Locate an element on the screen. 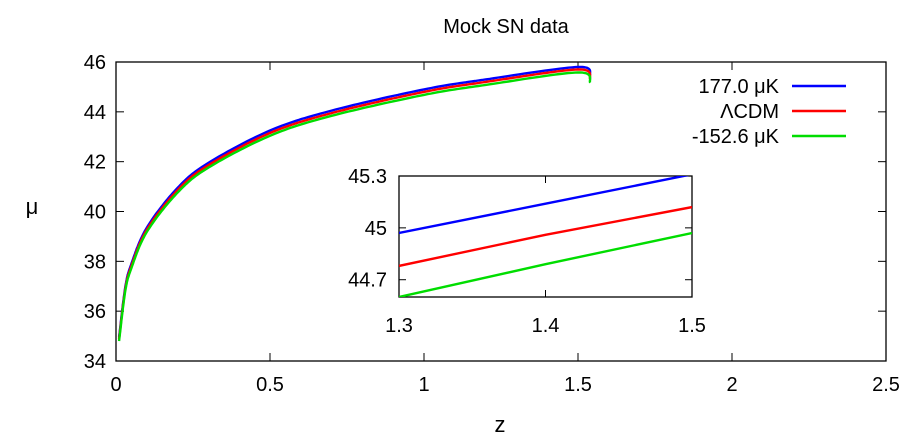 The width and height of the screenshot is (904, 437). main-y-tick-label: 36 is located at coordinates (95, 312).